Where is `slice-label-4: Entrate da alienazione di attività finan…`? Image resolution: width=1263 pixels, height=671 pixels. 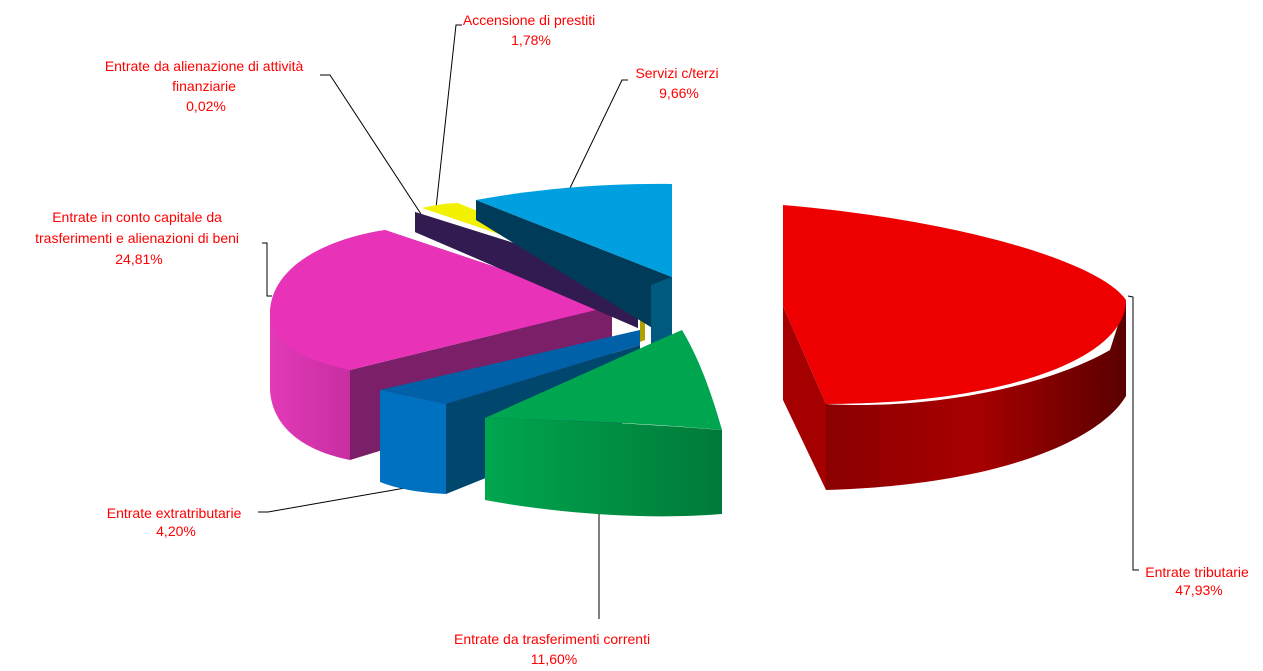
slice-label-4: Entrate da alienazione di attività finan… is located at coordinates (206, 86).